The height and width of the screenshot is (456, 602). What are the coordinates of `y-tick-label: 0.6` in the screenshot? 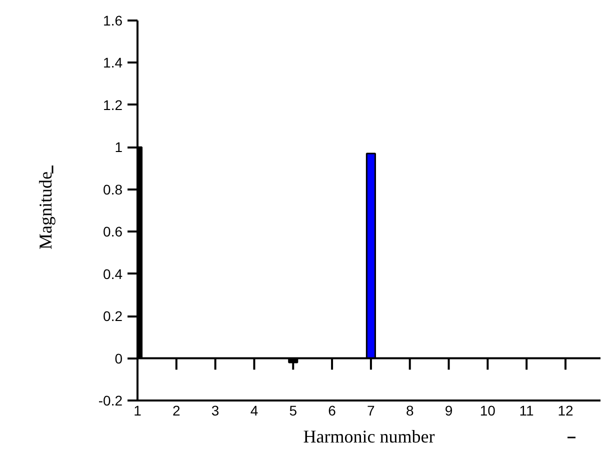 It's located at (113, 232).